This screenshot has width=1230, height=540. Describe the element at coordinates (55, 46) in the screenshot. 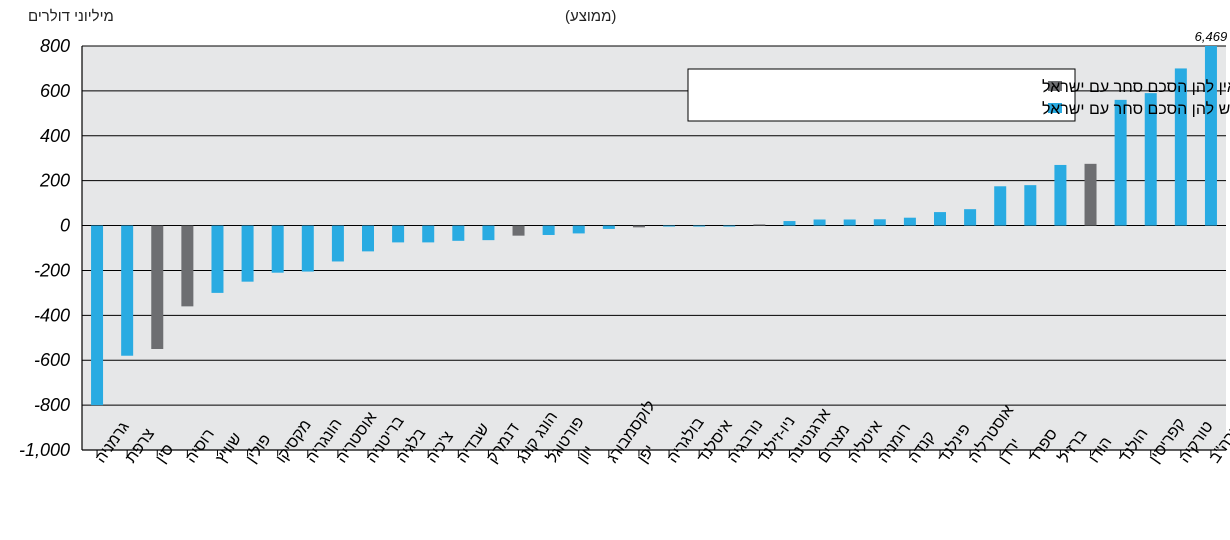

I see `y-tick-label: 800` at that location.